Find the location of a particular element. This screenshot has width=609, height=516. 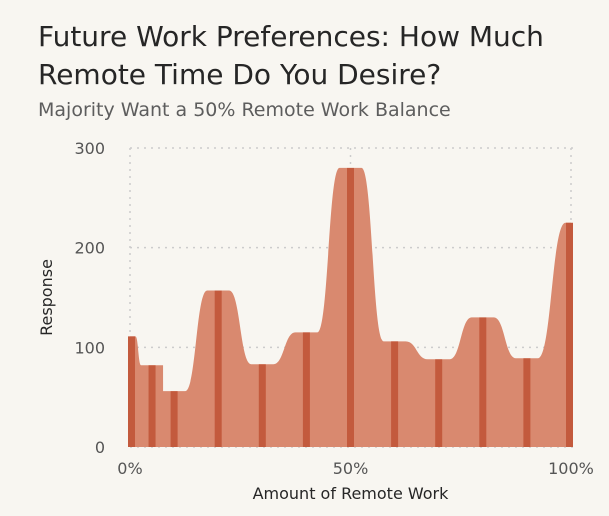

chart-subtitle: Majority Want a 50% Remote Work Balance is located at coordinates (244, 110).